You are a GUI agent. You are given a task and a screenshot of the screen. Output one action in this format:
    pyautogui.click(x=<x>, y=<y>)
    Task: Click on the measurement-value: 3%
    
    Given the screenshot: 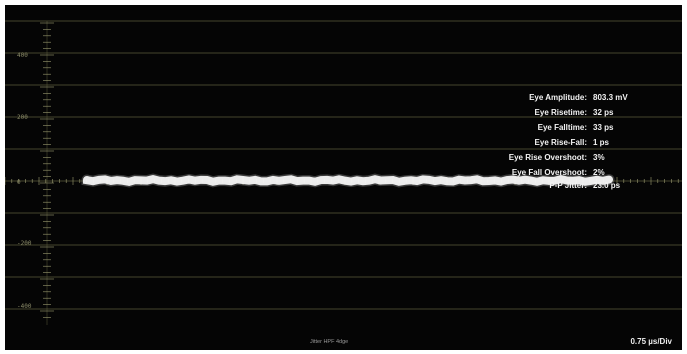 What is the action you would take?
    pyautogui.click(x=599, y=157)
    